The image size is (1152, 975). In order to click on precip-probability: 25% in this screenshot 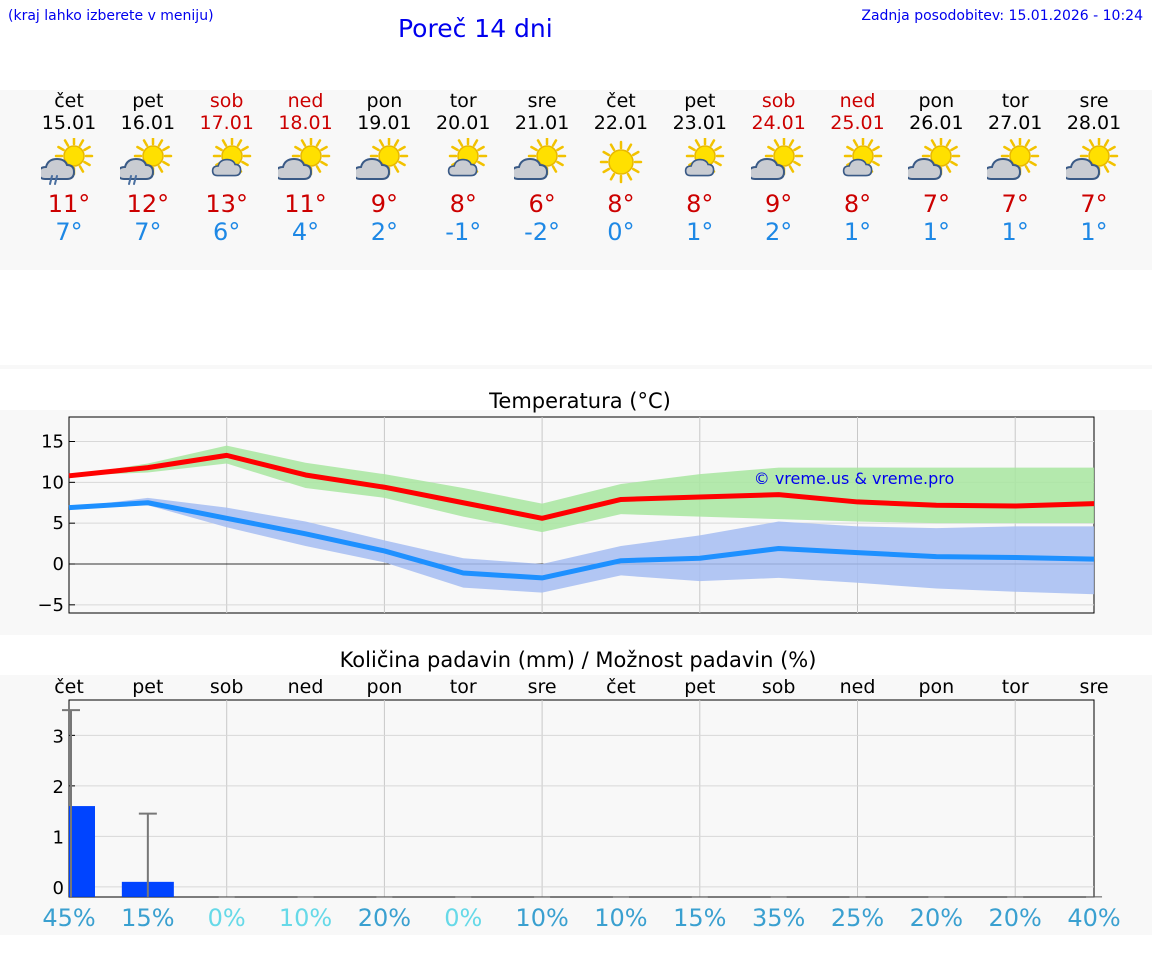, I will do `click(857, 918)`.